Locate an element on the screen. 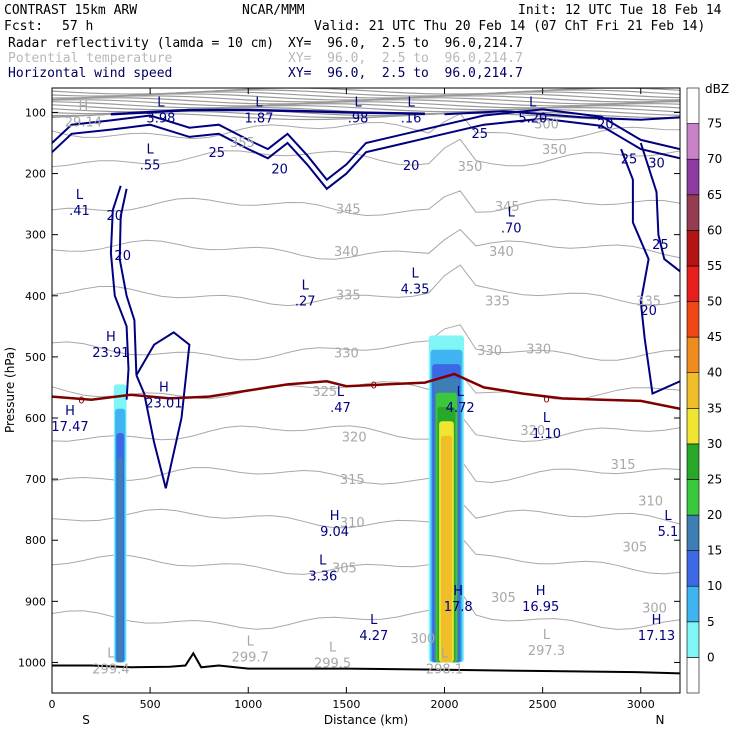 Image resolution: width=740 pixels, height=740 pixels. extremum-value: 297.3 is located at coordinates (546, 651).